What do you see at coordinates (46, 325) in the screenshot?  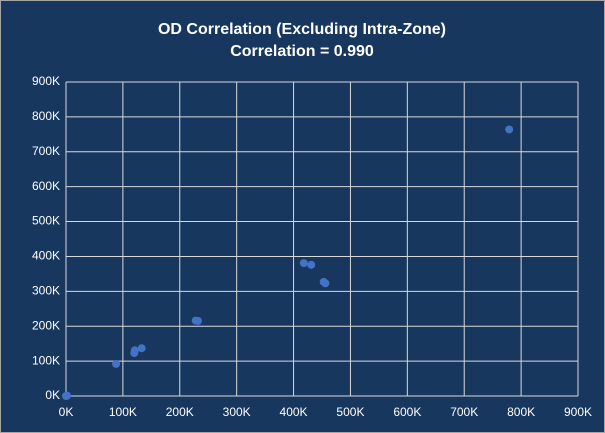 I see `y-tick-label: 200K` at bounding box center [46, 325].